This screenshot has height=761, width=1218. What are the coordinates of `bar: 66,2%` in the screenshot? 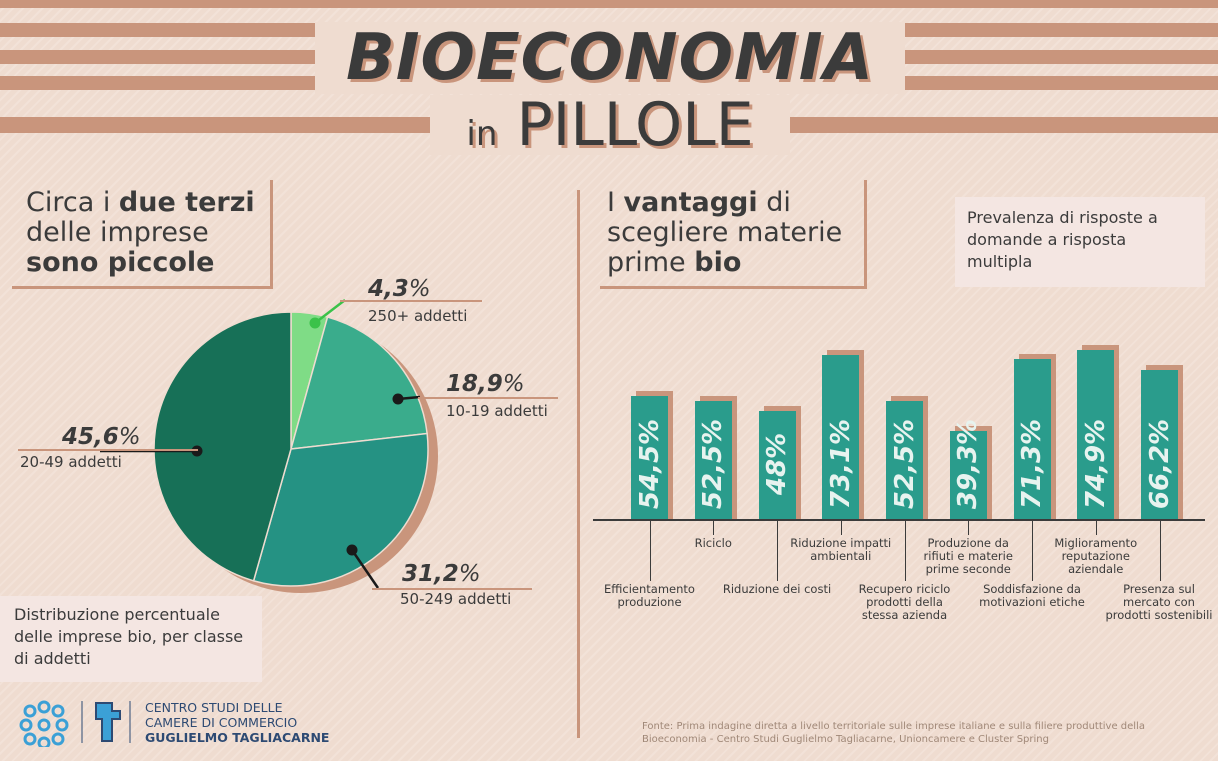 It's located at (1159, 444).